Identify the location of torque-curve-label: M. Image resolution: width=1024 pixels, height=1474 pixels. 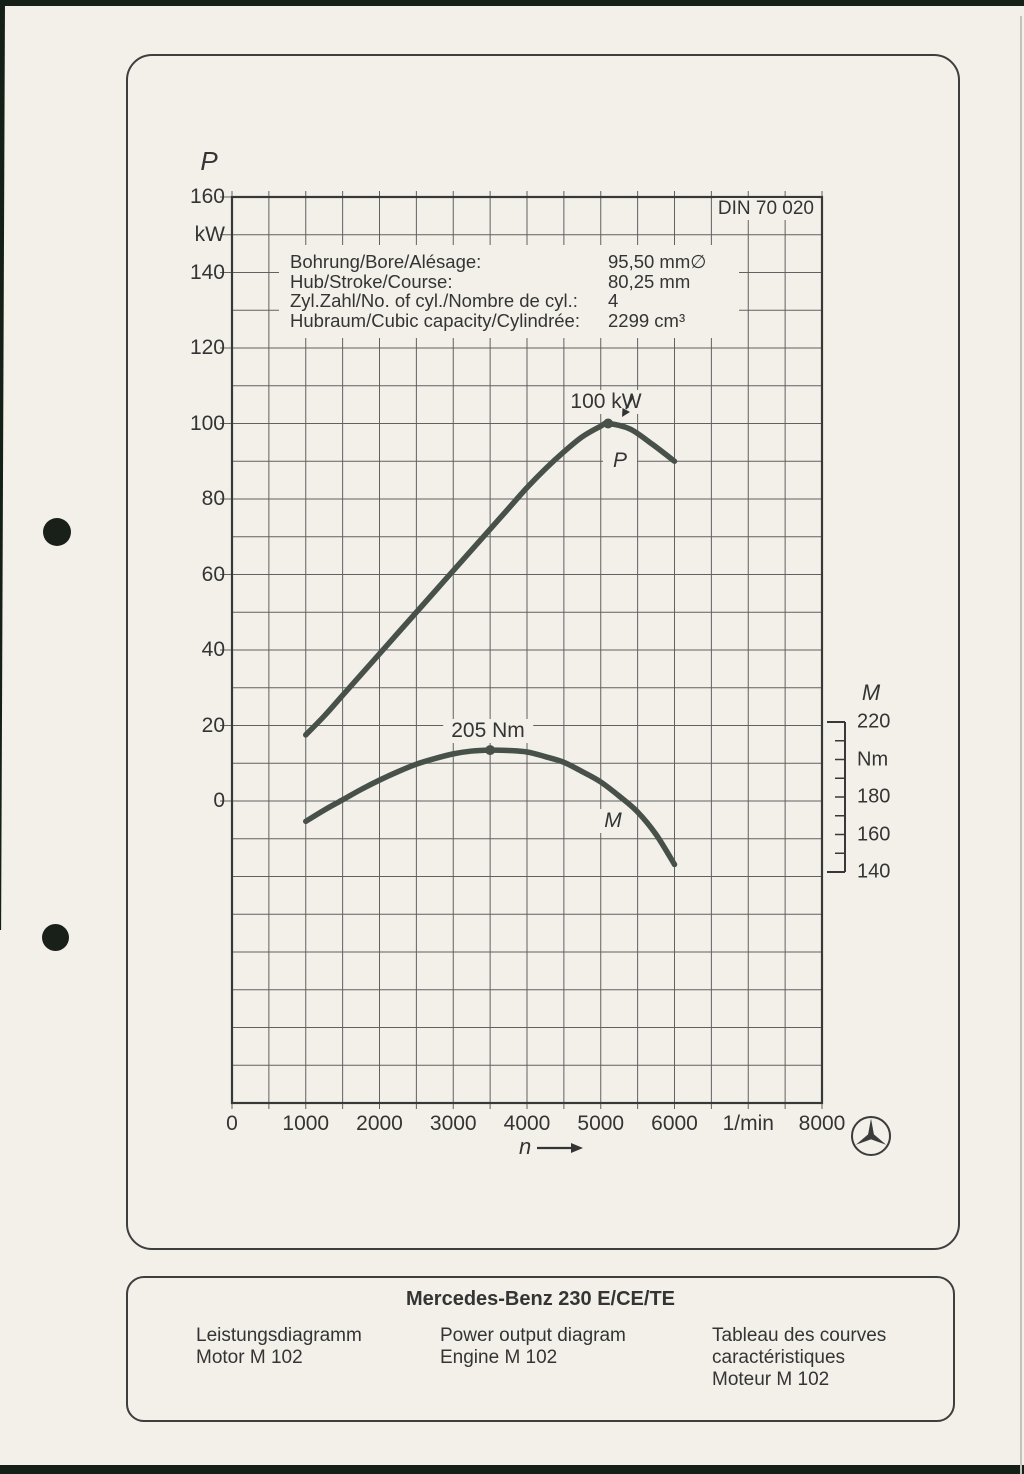
(613, 821).